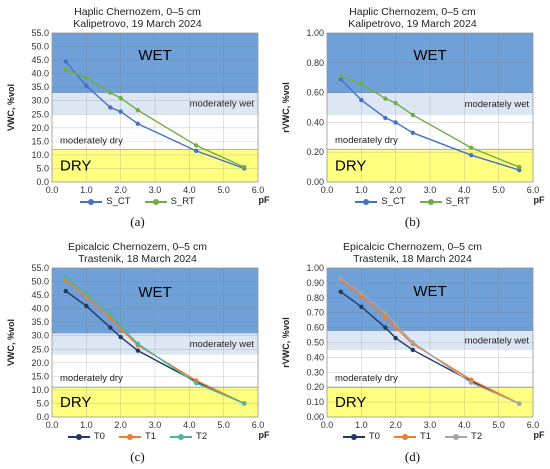  I want to click on y-tick-label: 1.00, so click(315, 268).